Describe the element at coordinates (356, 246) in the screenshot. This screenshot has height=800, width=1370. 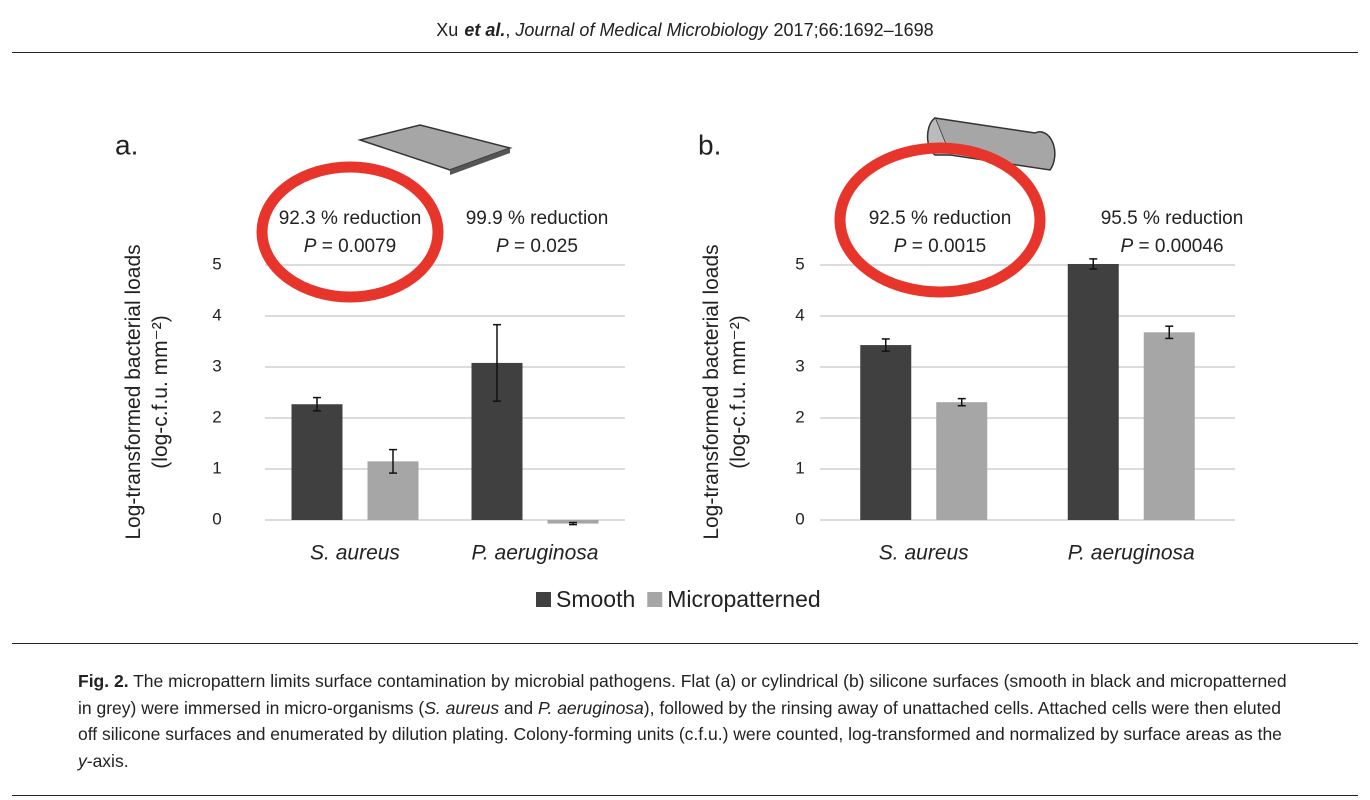
I see `annotation-rest: = 0.0079` at that location.